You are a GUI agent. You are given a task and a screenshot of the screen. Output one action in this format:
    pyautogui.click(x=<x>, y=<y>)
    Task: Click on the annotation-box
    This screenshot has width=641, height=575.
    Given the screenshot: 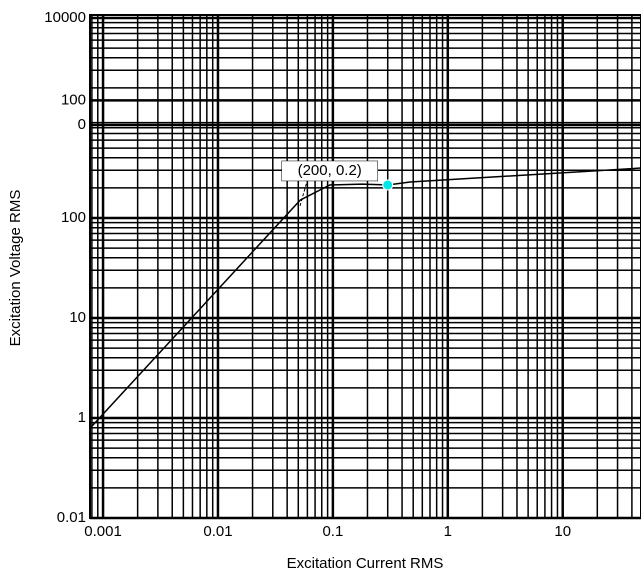 What is the action you would take?
    pyautogui.click(x=329, y=171)
    